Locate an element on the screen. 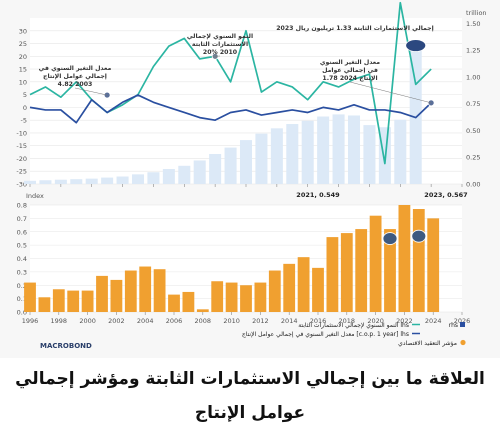 This screenshot has width=500, height=430. top-unit-label: trillion is located at coordinates (476, 13).